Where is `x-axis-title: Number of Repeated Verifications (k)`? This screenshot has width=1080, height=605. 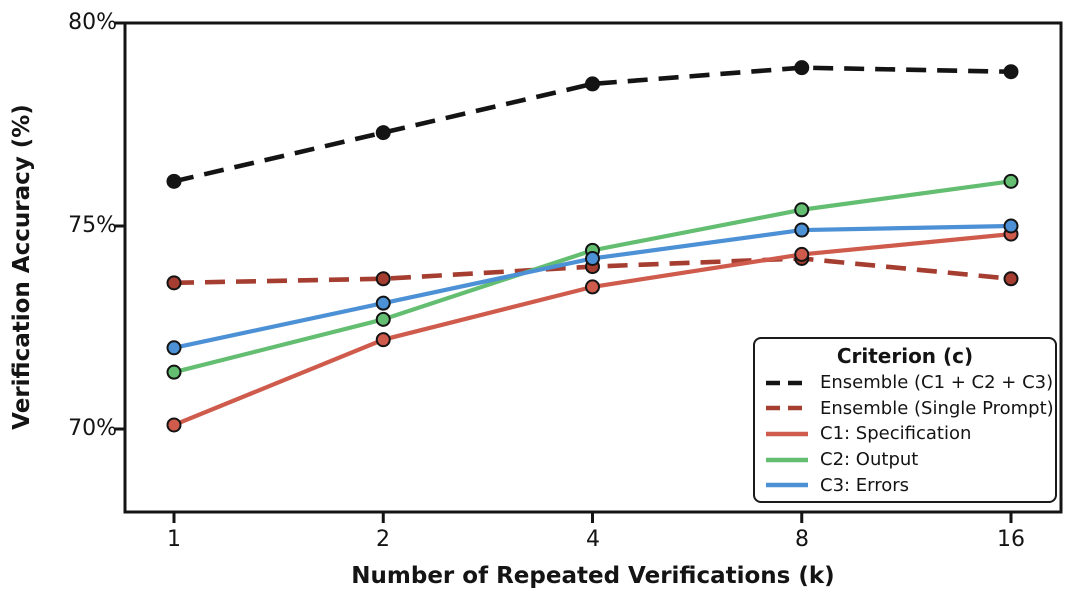 x-axis-title: Number of Repeated Verifications (k) is located at coordinates (593, 576).